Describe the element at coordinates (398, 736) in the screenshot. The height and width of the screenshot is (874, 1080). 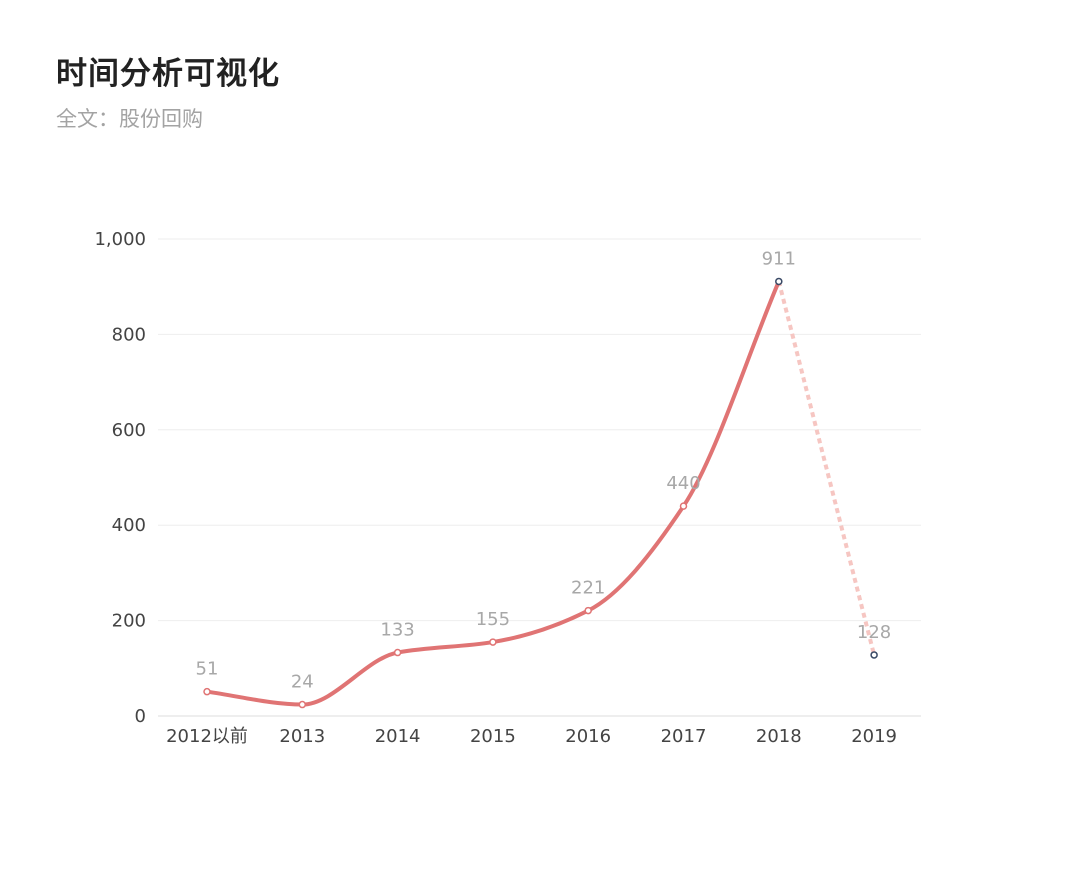
I see `x-tick-label: 2014` at that location.